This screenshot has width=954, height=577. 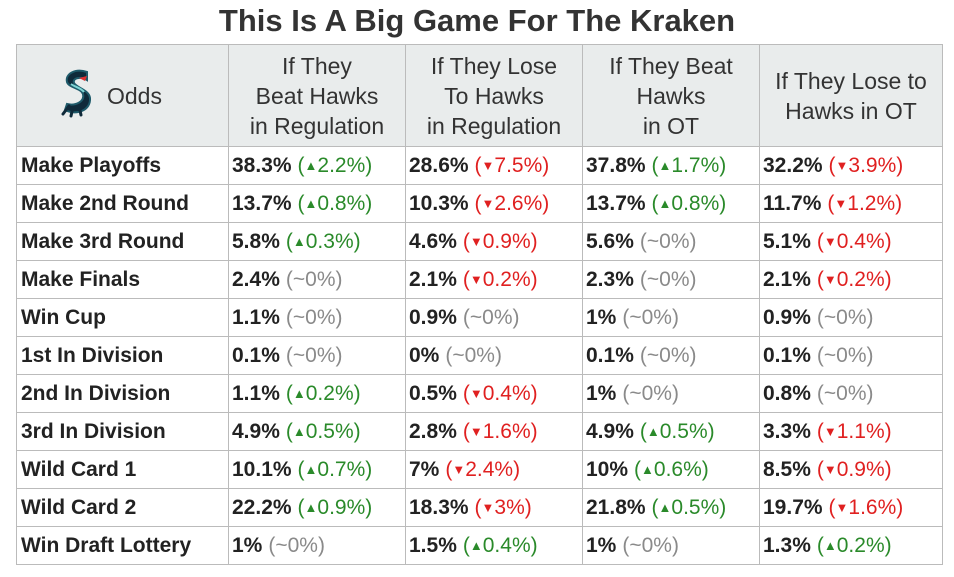 I want to click on change-value: 0.4%, so click(x=860, y=241).